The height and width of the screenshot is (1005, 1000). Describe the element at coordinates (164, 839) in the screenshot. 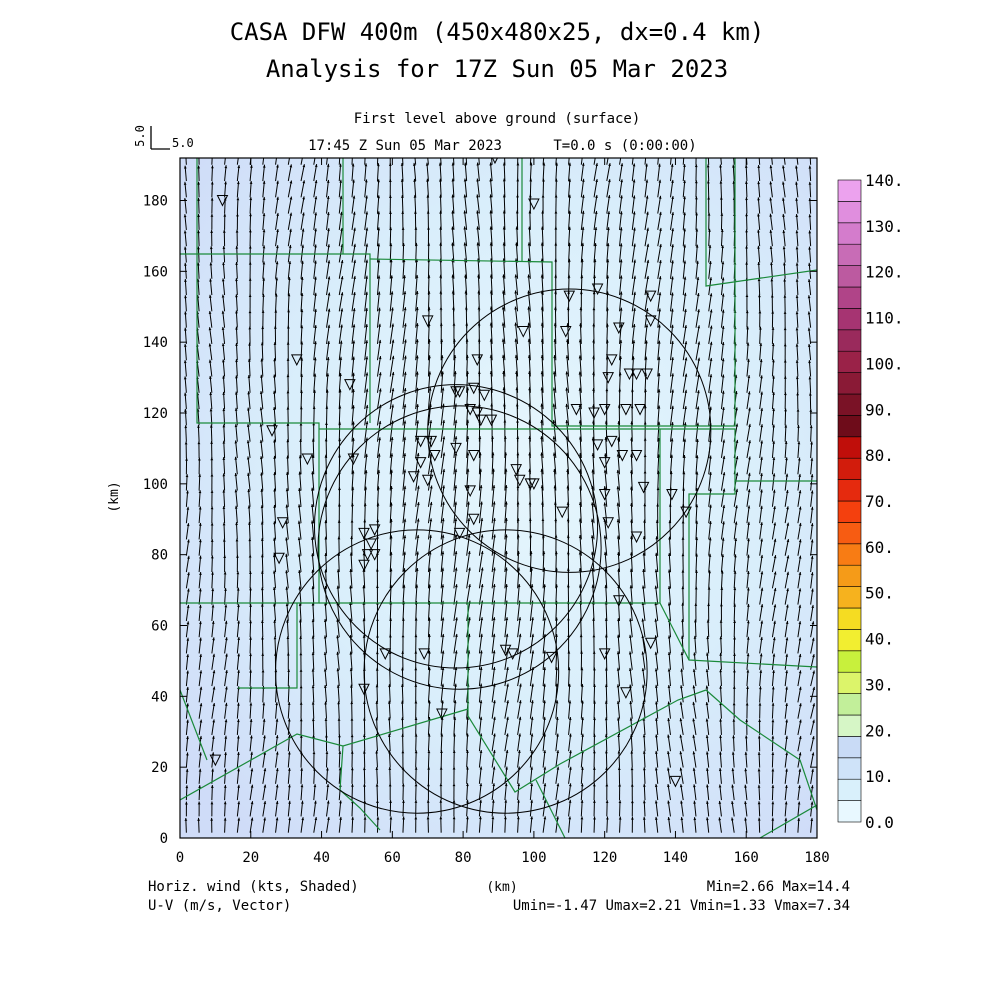

I see `y-tick-label: 0` at that location.